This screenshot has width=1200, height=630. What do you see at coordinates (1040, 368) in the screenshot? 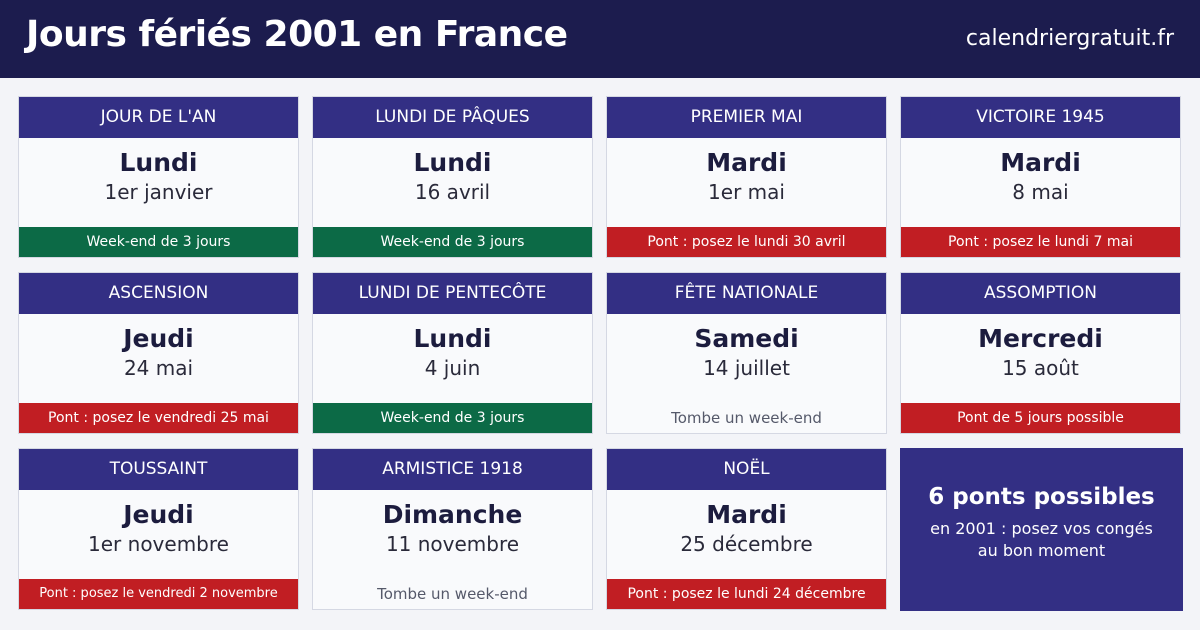
I see `holiday-date: 15 août` at bounding box center [1040, 368].